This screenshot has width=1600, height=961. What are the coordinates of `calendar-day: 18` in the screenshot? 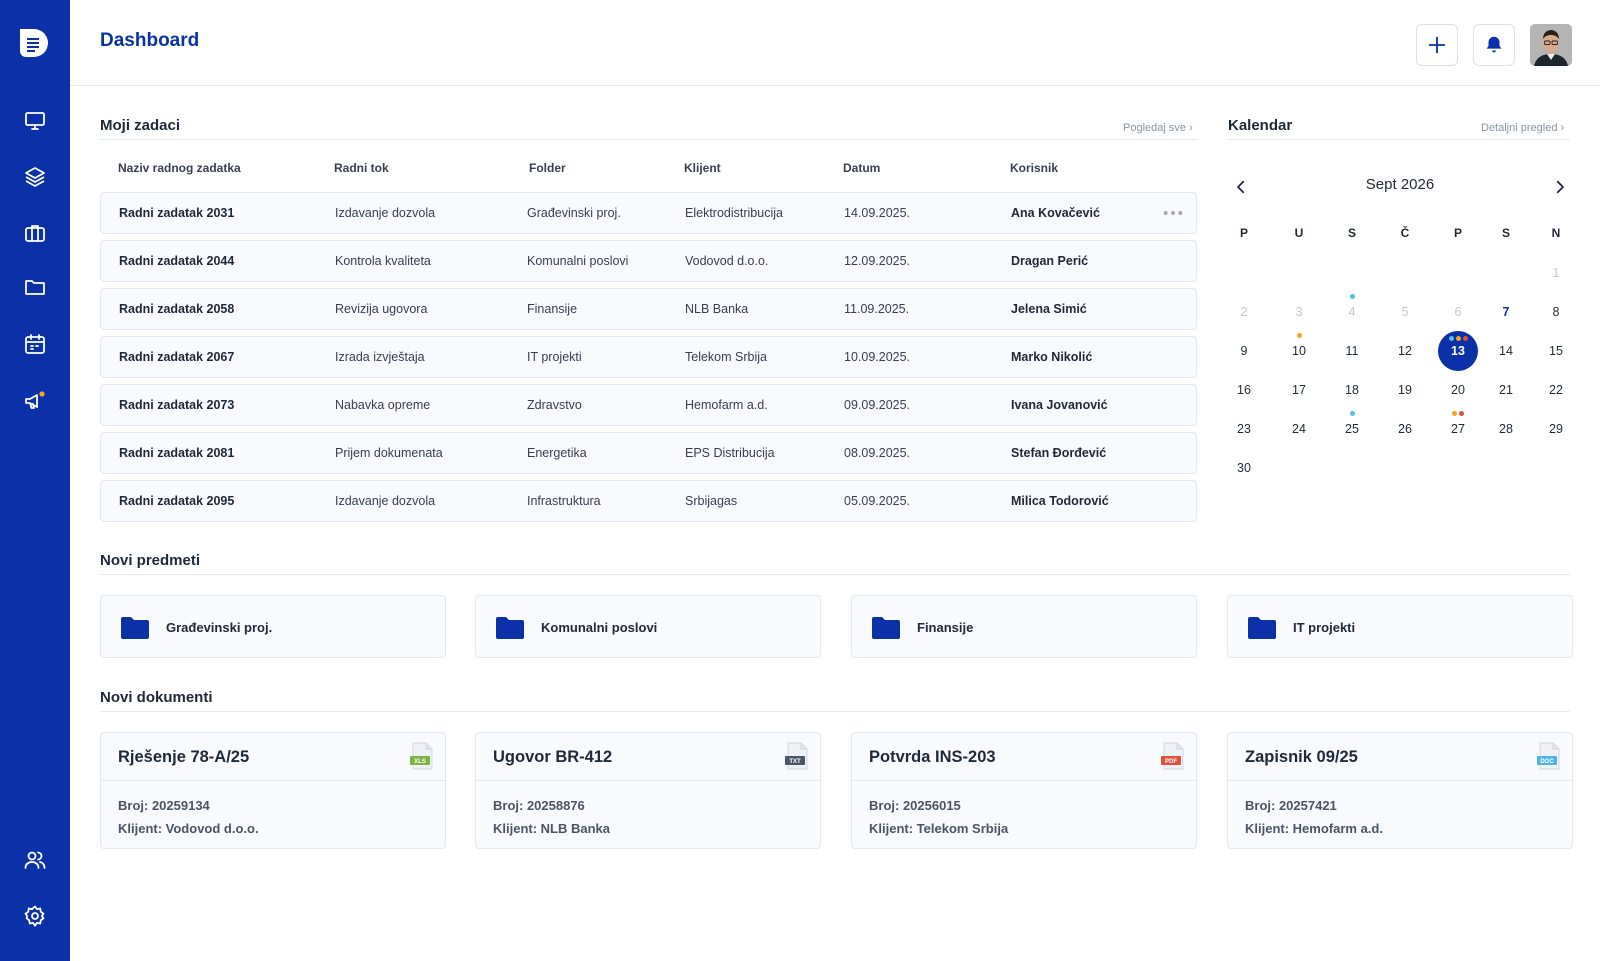 It's located at (1352, 390).